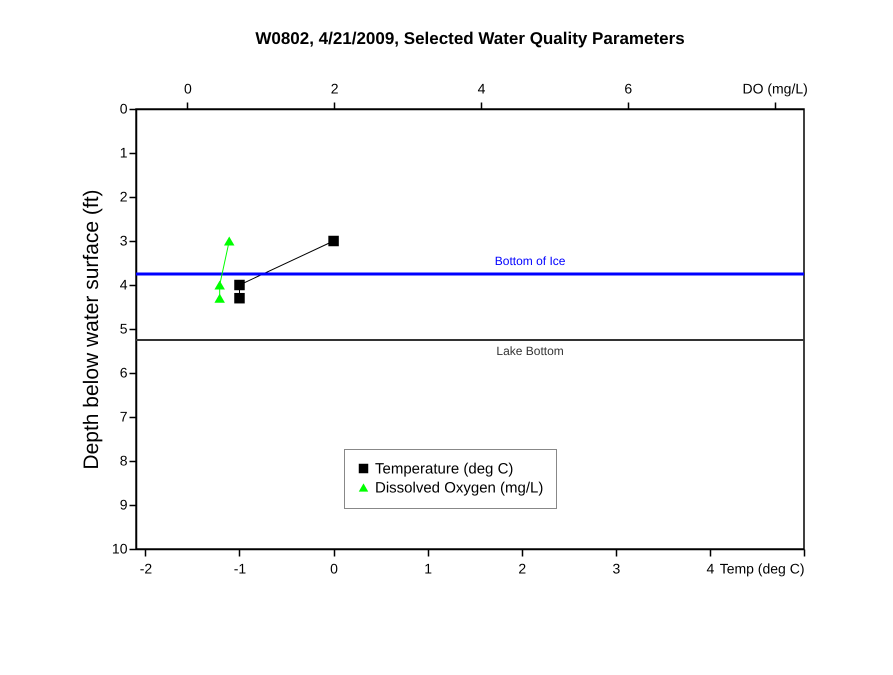 The height and width of the screenshot is (675, 893). I want to click on y-tick-label: 5, so click(124, 328).